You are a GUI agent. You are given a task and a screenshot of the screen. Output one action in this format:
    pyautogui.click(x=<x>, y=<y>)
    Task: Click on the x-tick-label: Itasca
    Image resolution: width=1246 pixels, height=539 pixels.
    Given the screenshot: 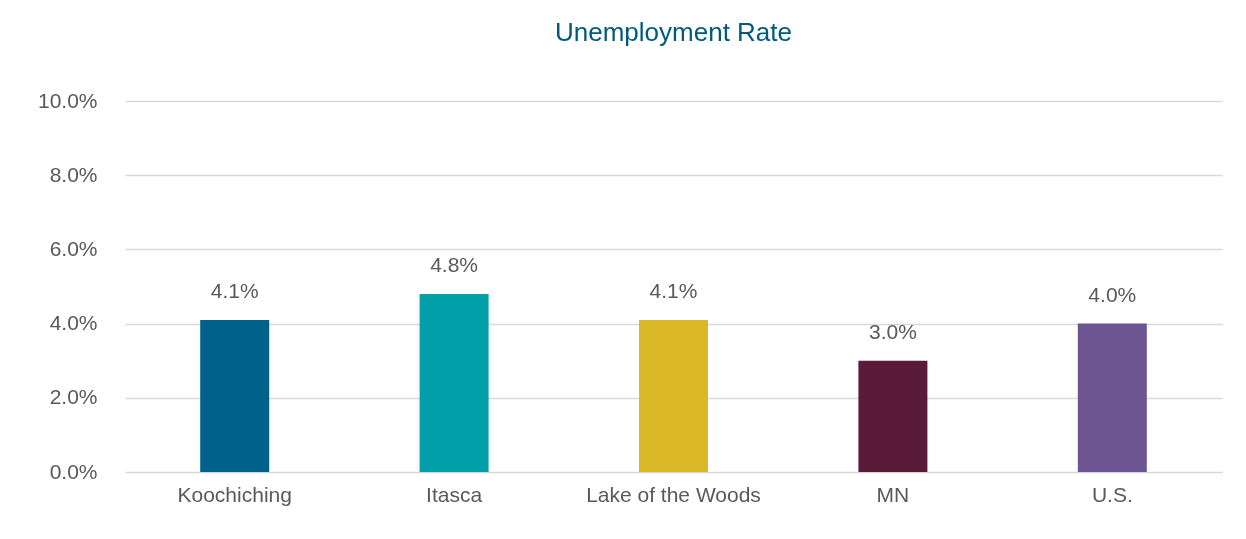 What is the action you would take?
    pyautogui.click(x=454, y=494)
    